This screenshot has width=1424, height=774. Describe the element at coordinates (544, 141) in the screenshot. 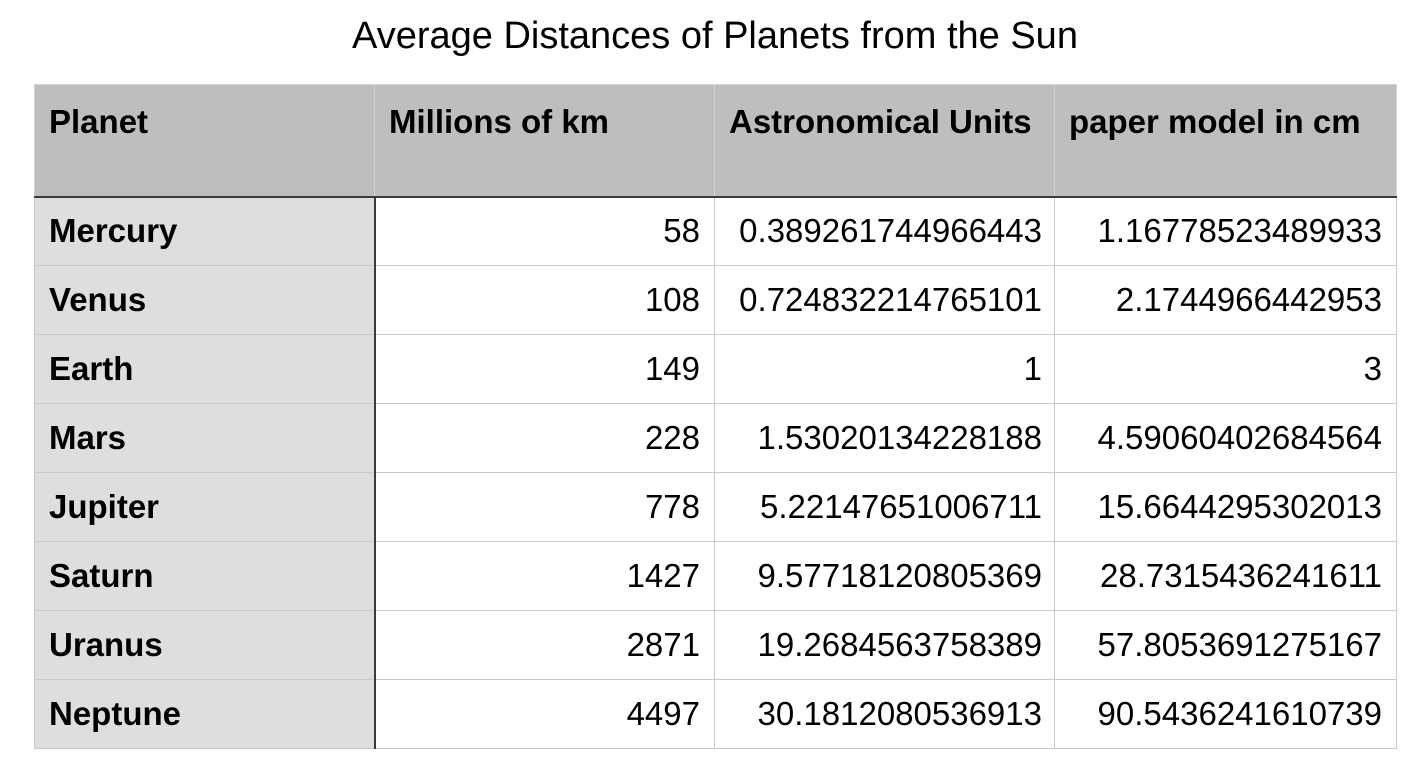

I see `column-header-millions-of-km: Millions of km` at that location.